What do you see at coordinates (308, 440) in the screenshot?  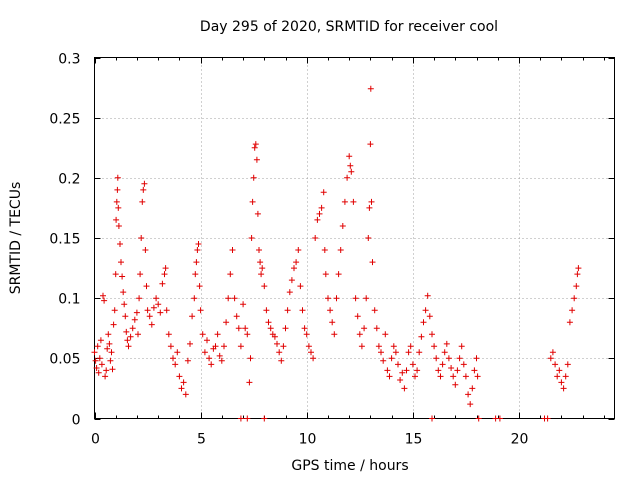 I see `x-tick-label: 10` at bounding box center [308, 440].